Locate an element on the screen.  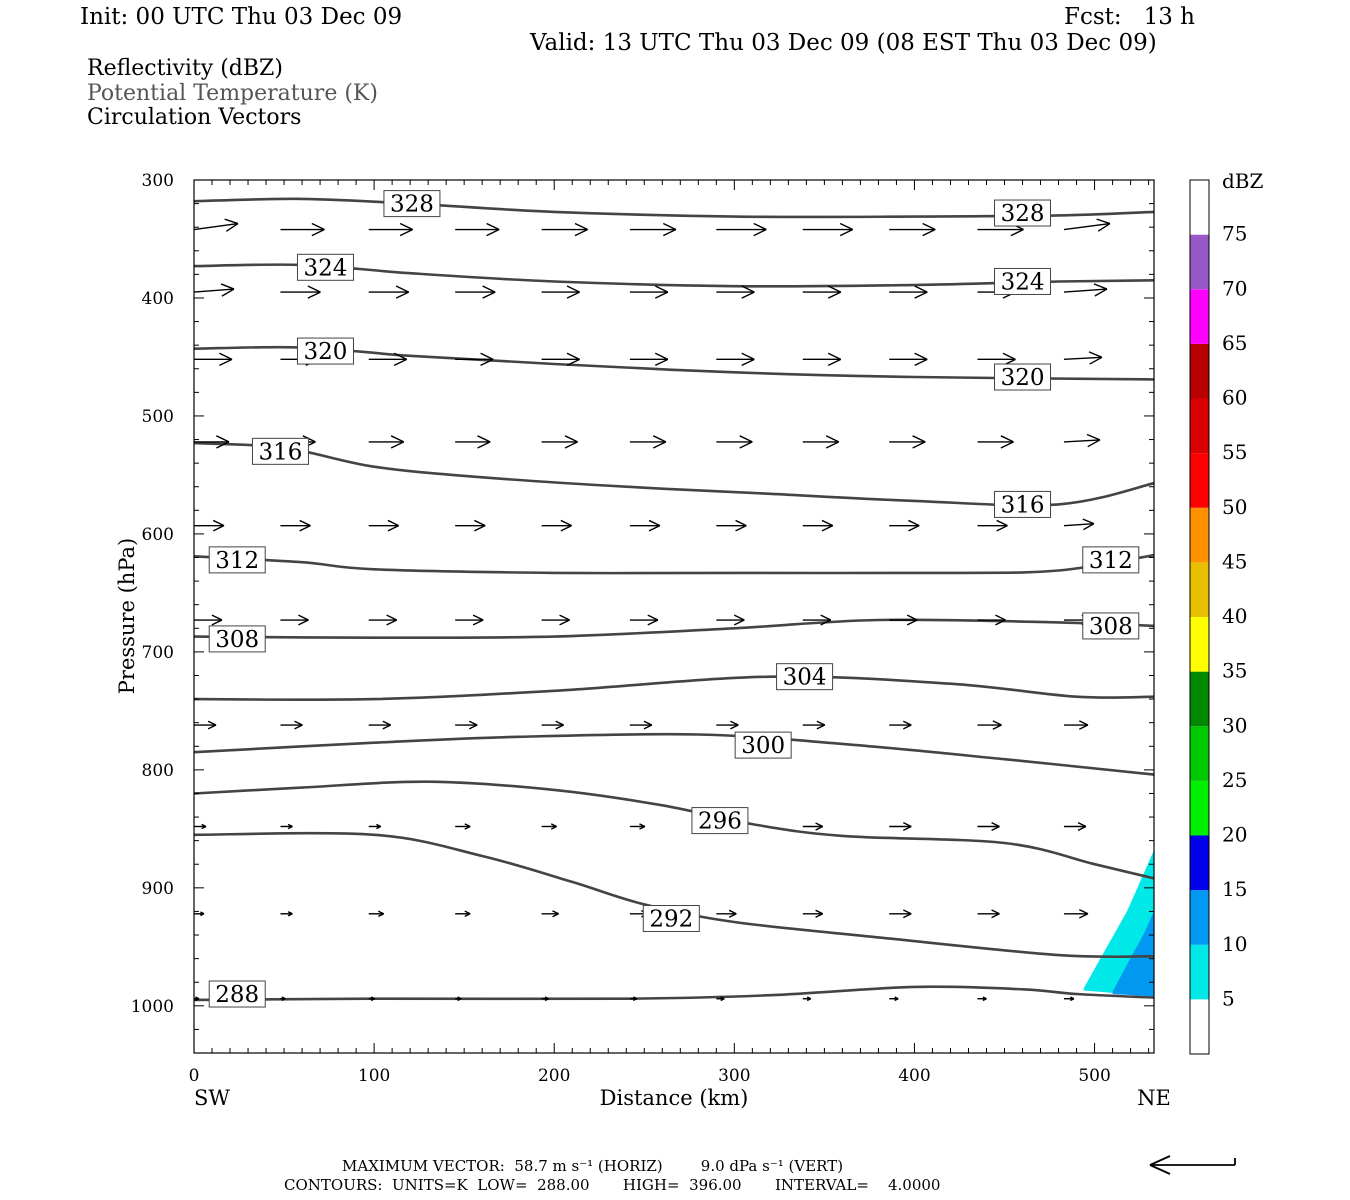
colorbar-level-label: 25 is located at coordinates (1234, 780).